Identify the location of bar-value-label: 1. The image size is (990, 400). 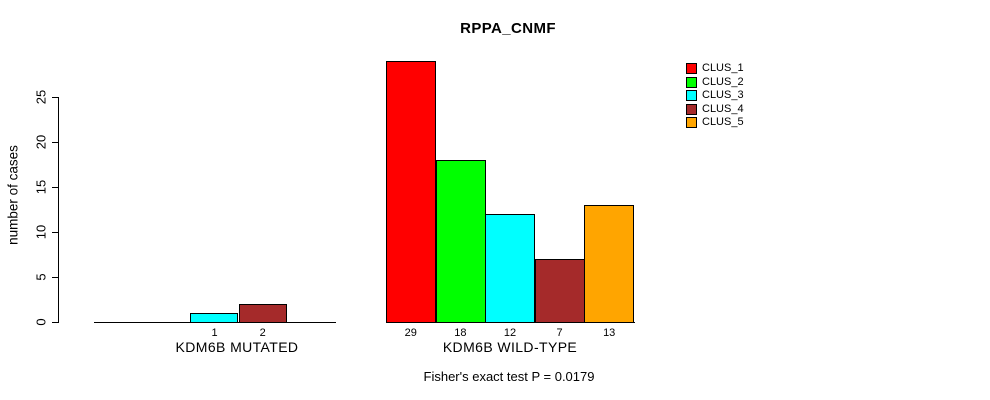
(214, 333).